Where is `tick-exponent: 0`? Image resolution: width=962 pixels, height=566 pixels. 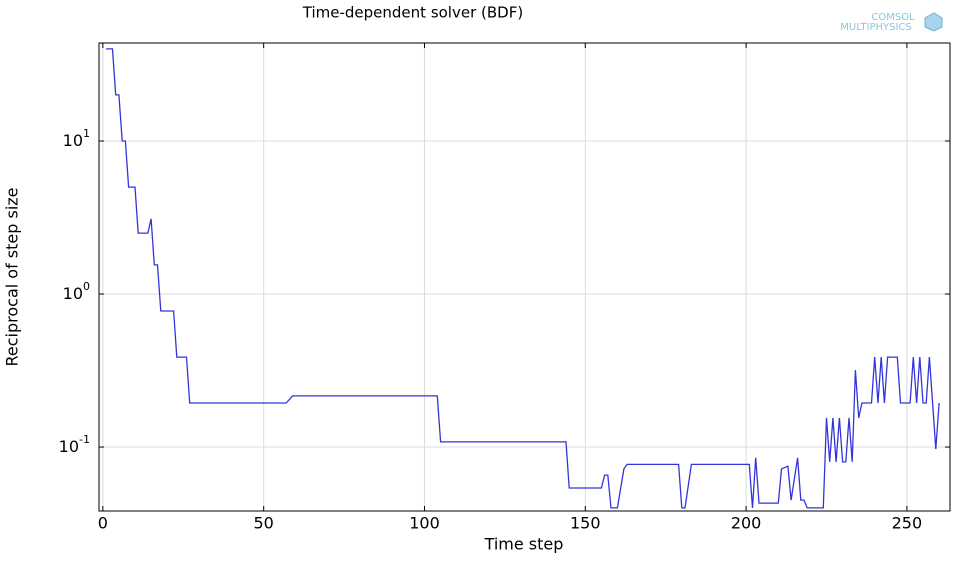 tick-exponent: 0 is located at coordinates (86, 286).